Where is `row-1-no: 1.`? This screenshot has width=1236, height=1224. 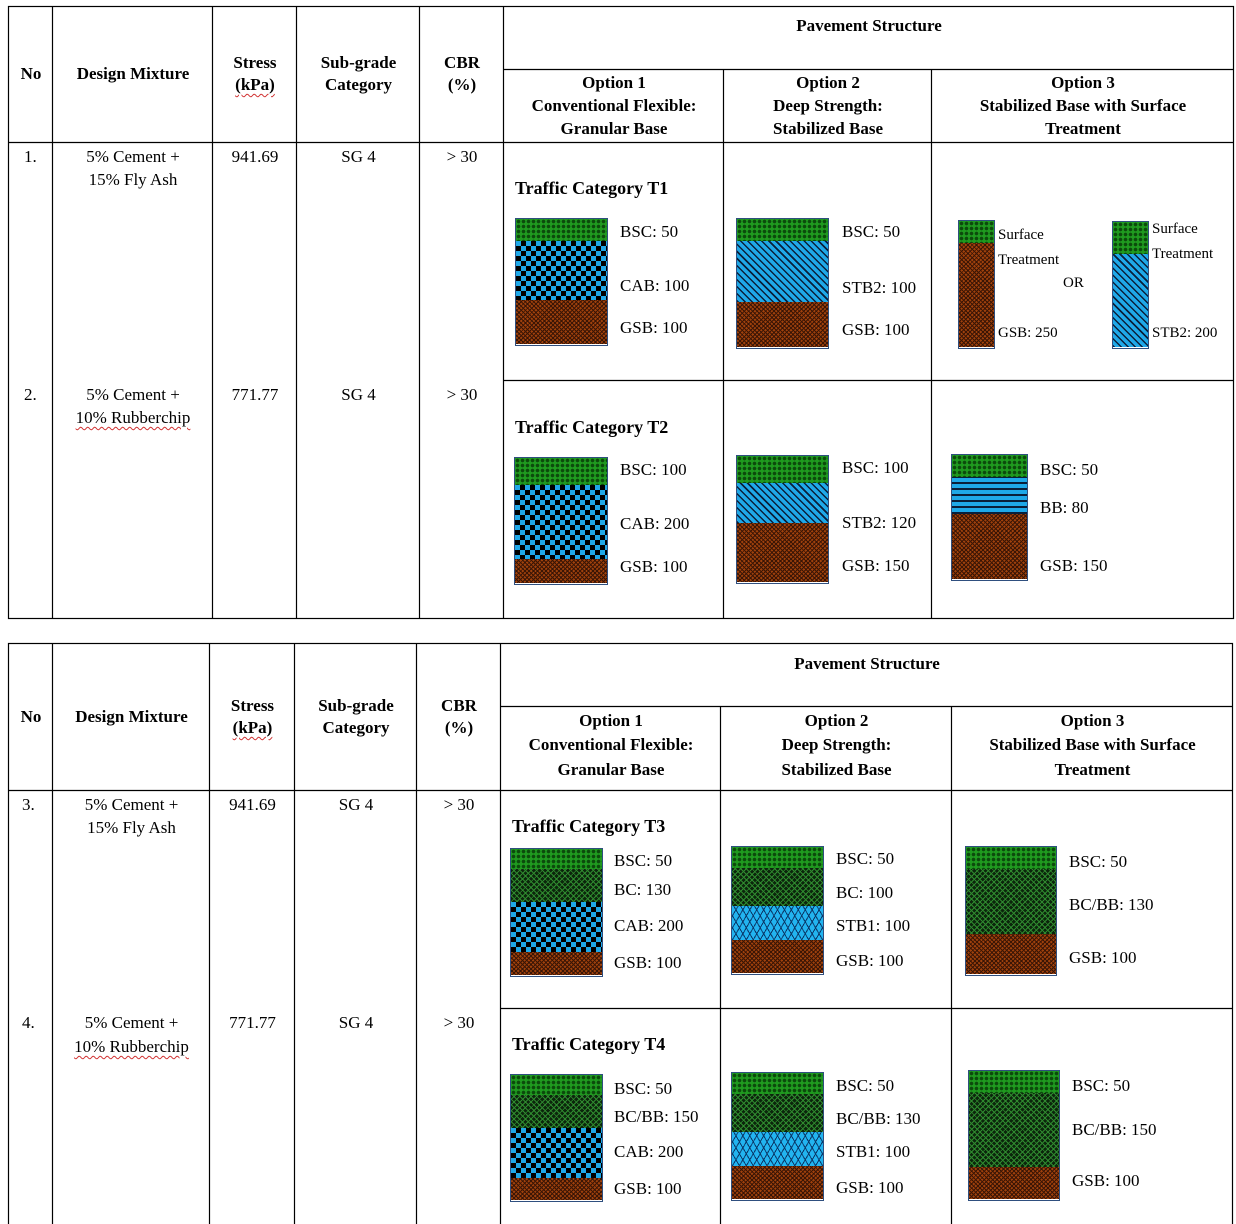 row-1-no: 1. is located at coordinates (30, 156).